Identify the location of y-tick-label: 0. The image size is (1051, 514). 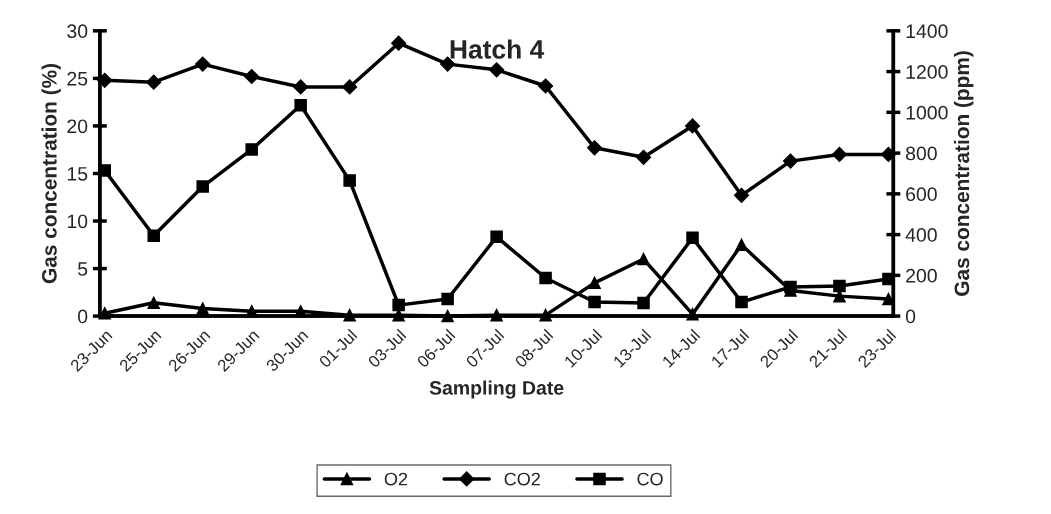
(82, 316).